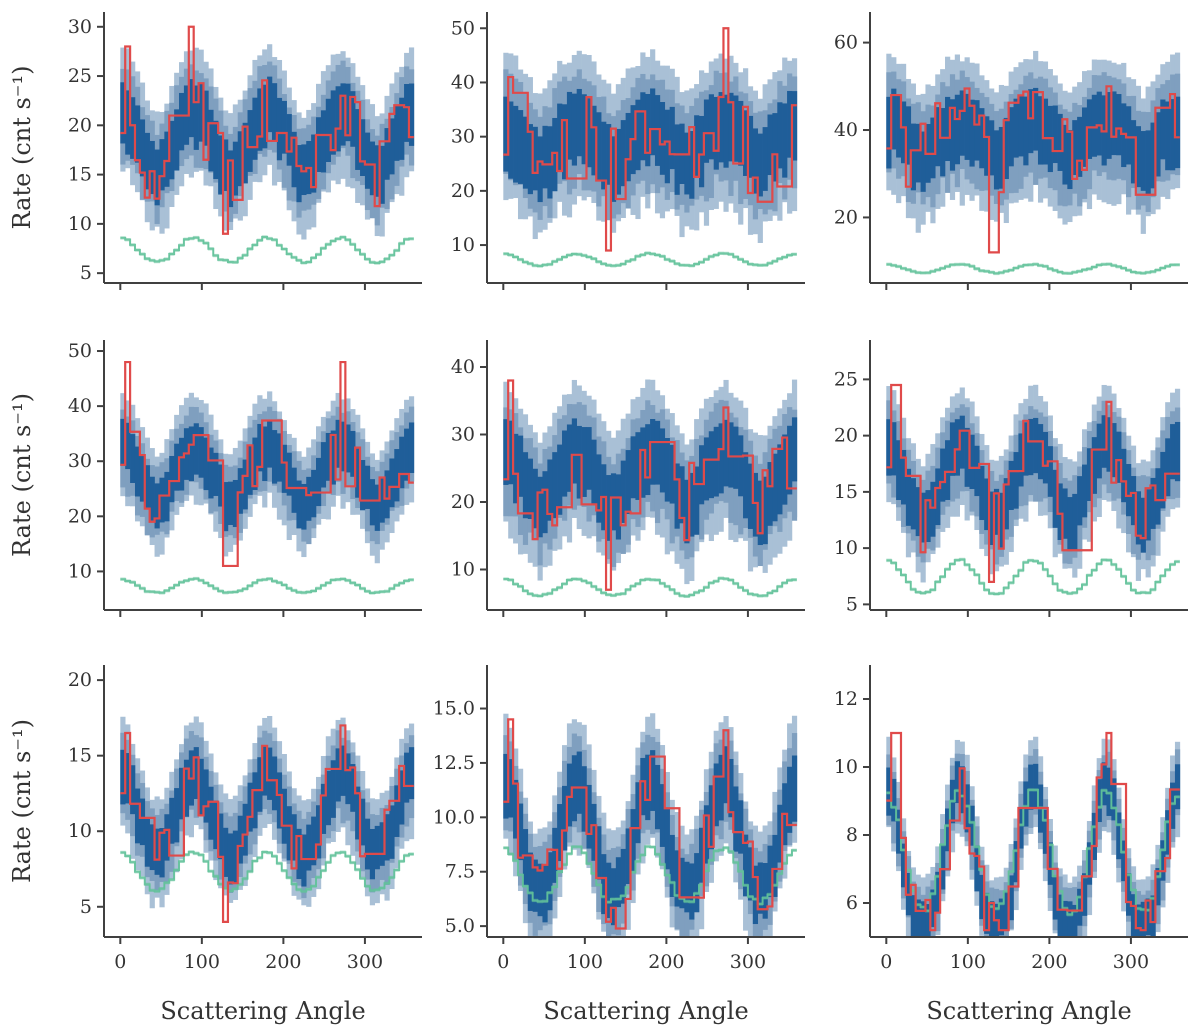 Image resolution: width=1200 pixels, height=1032 pixels. What do you see at coordinates (846, 43) in the screenshot?
I see `y-tick-label: 60` at bounding box center [846, 43].